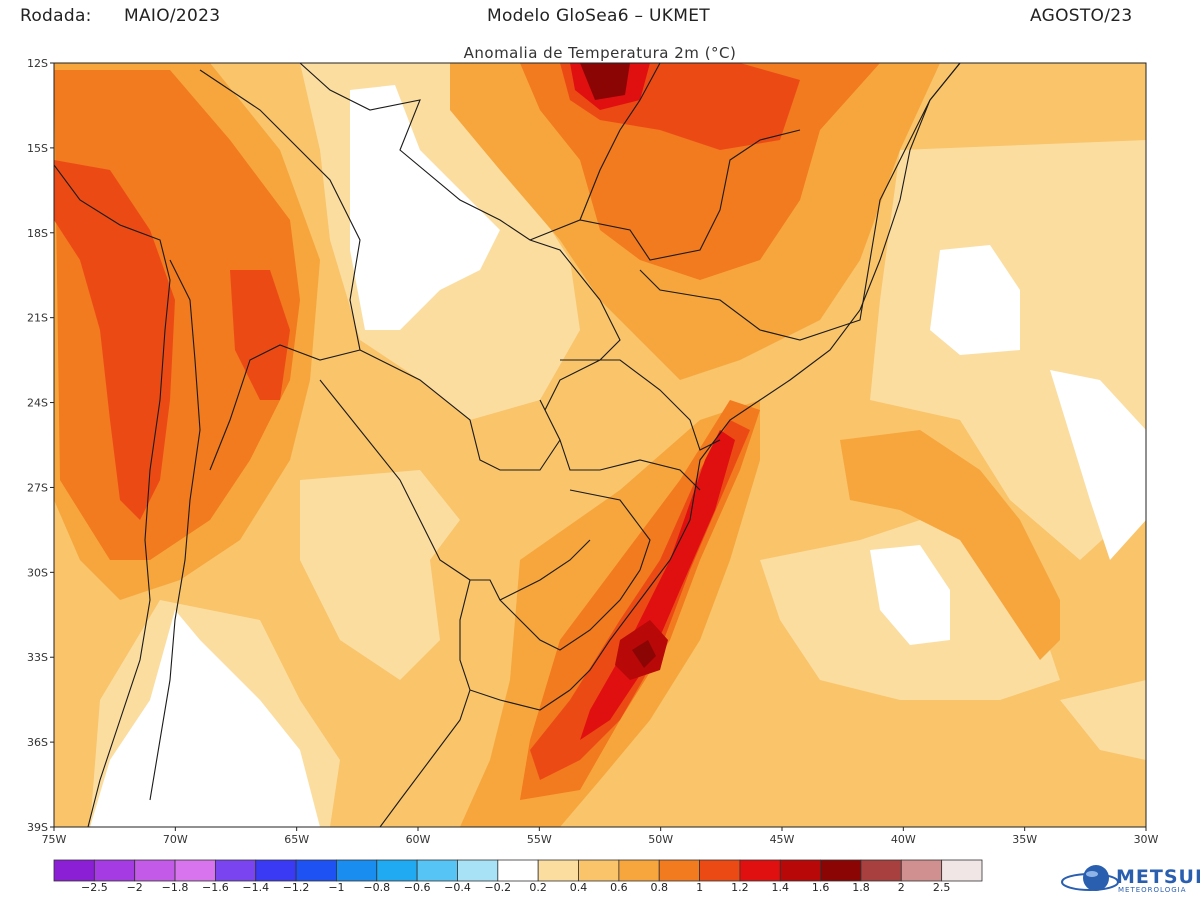  Describe the element at coordinates (37, 657) in the screenshot. I see `lat-tick-label: 33S` at that location.